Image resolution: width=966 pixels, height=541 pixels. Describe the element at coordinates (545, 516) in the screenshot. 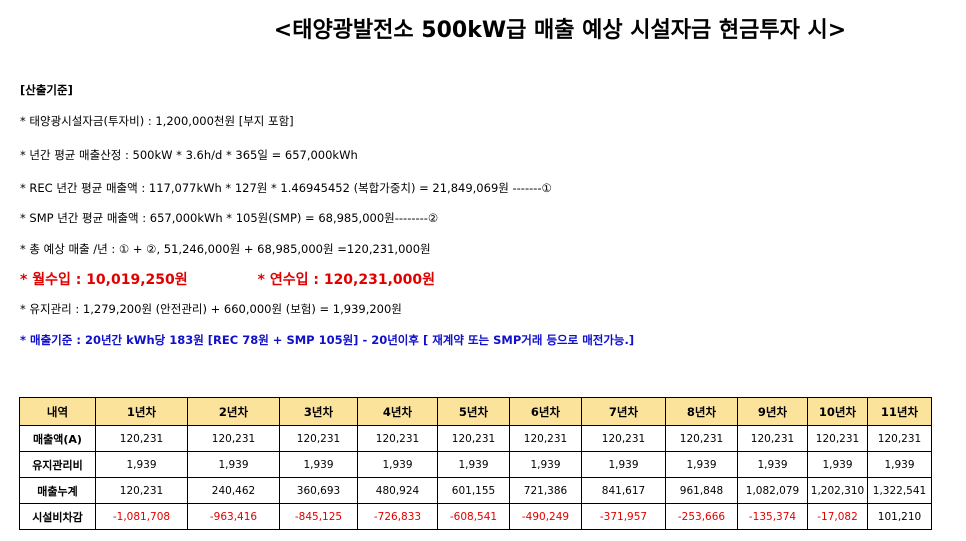

I see `table-cell: -490,249` at that location.